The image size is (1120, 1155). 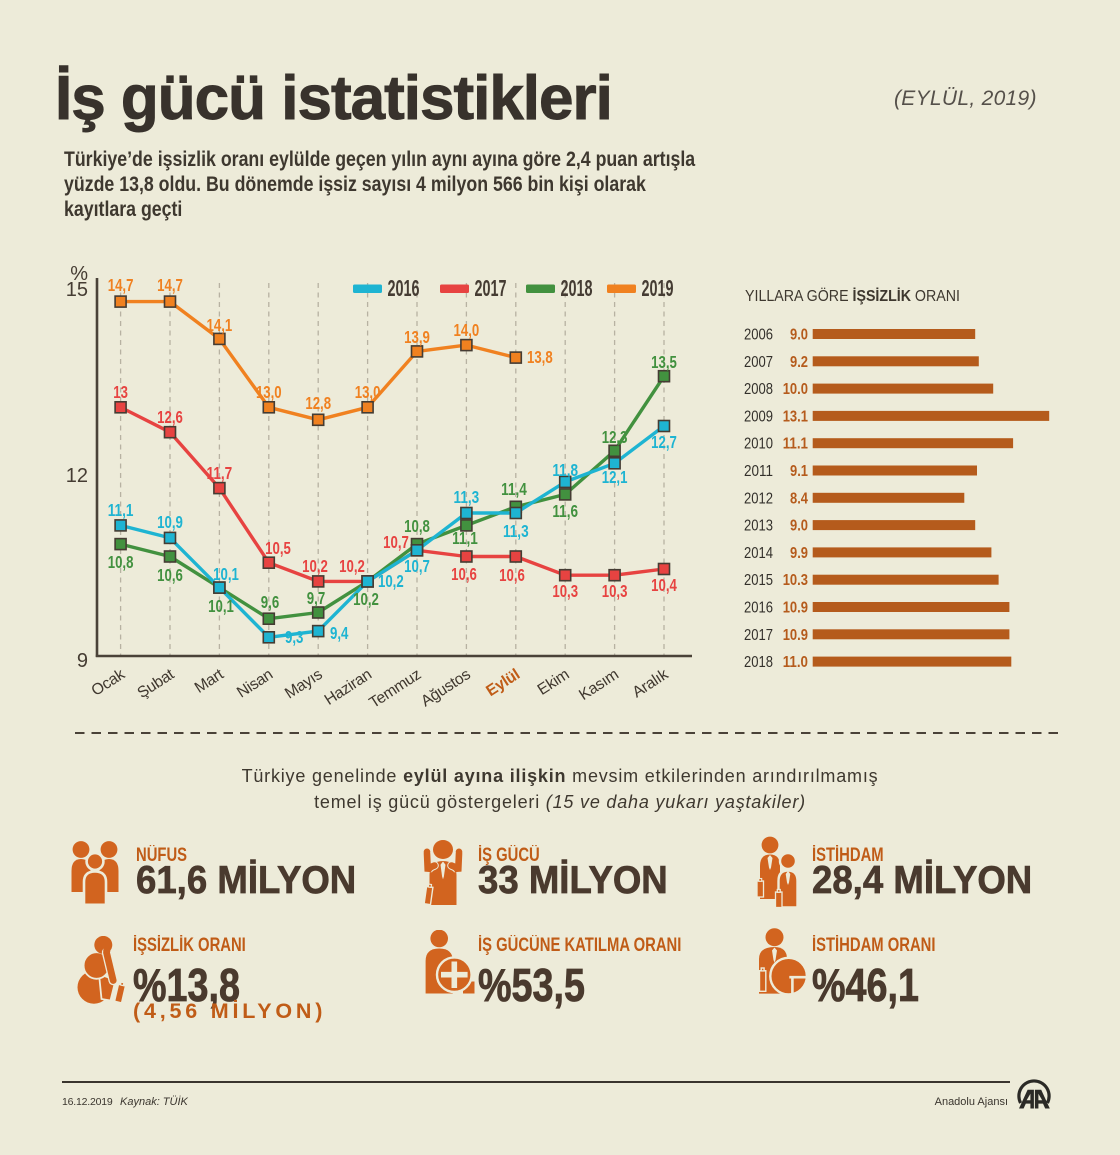 I want to click on svg-text: 2013, so click(x=758, y=526).